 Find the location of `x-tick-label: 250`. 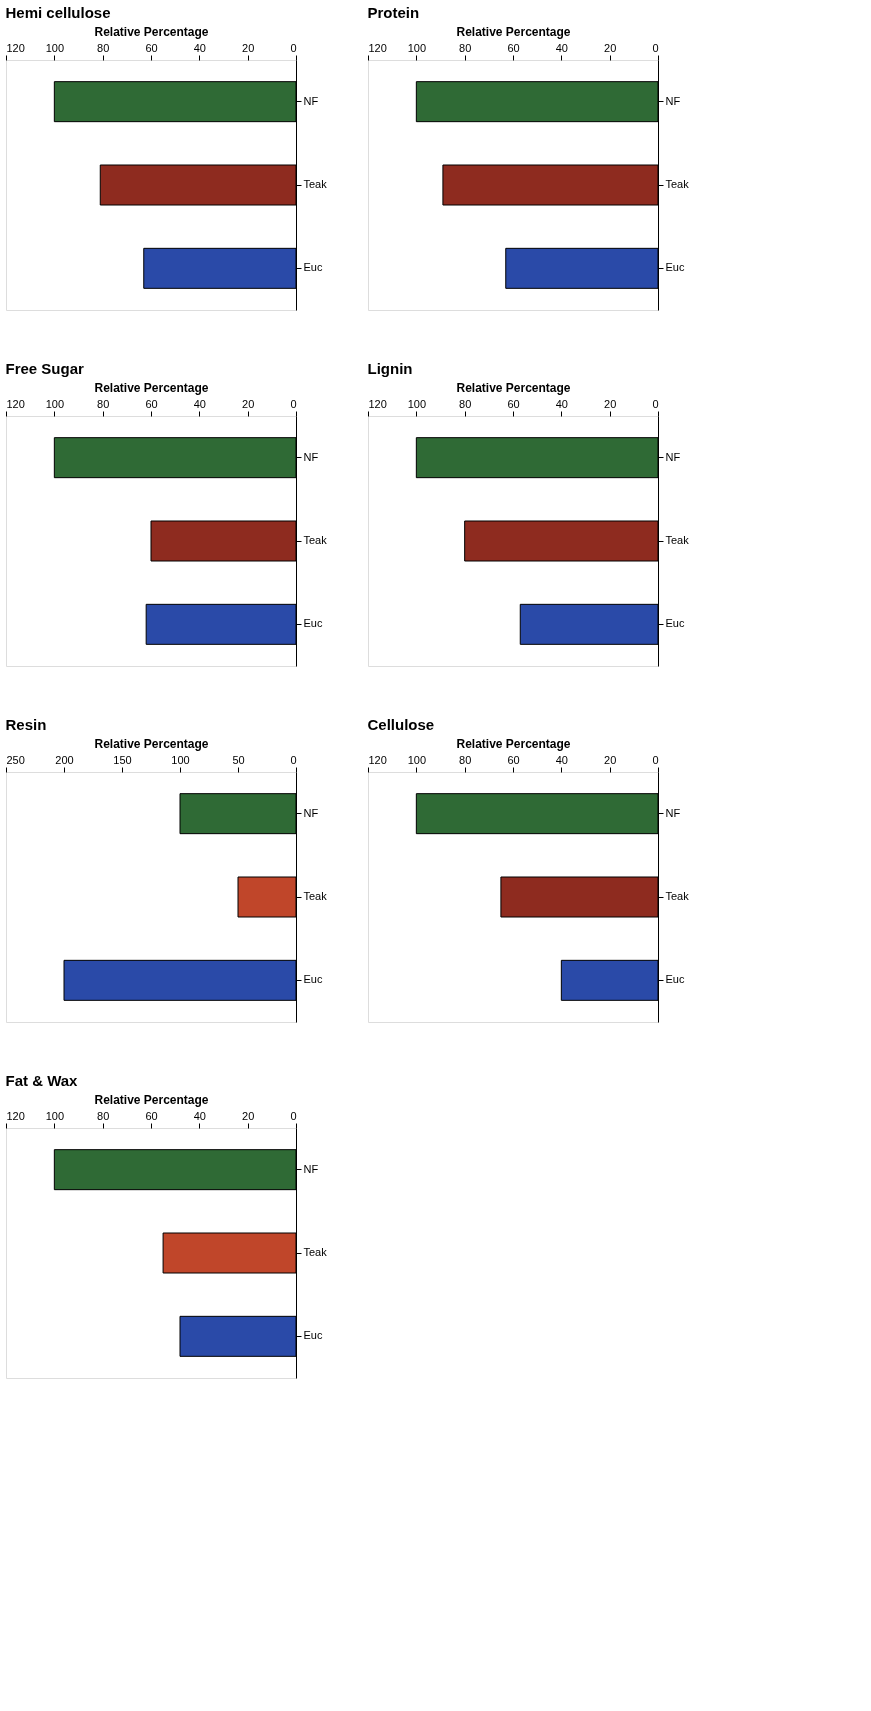

x-tick-label: 250 is located at coordinates (15, 759).